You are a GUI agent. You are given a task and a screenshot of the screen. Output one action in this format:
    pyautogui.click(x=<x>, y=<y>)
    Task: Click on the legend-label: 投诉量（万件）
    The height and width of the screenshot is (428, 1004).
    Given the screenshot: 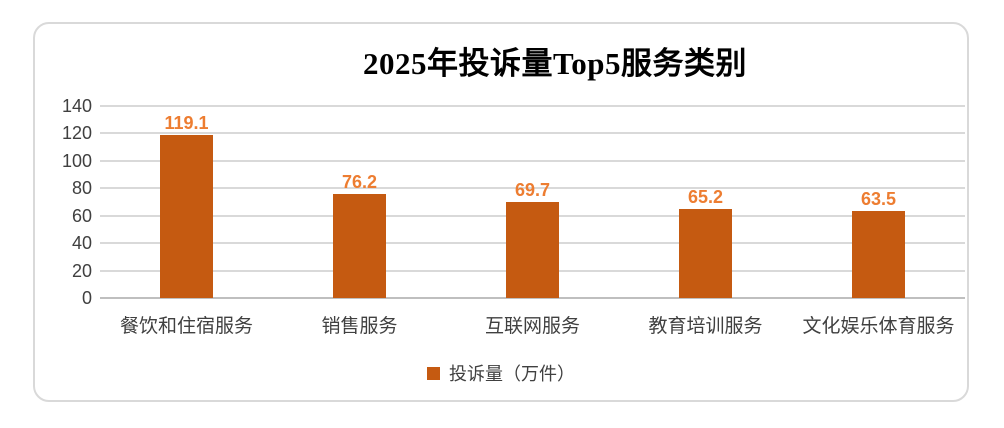 What is the action you would take?
    pyautogui.click(x=512, y=374)
    